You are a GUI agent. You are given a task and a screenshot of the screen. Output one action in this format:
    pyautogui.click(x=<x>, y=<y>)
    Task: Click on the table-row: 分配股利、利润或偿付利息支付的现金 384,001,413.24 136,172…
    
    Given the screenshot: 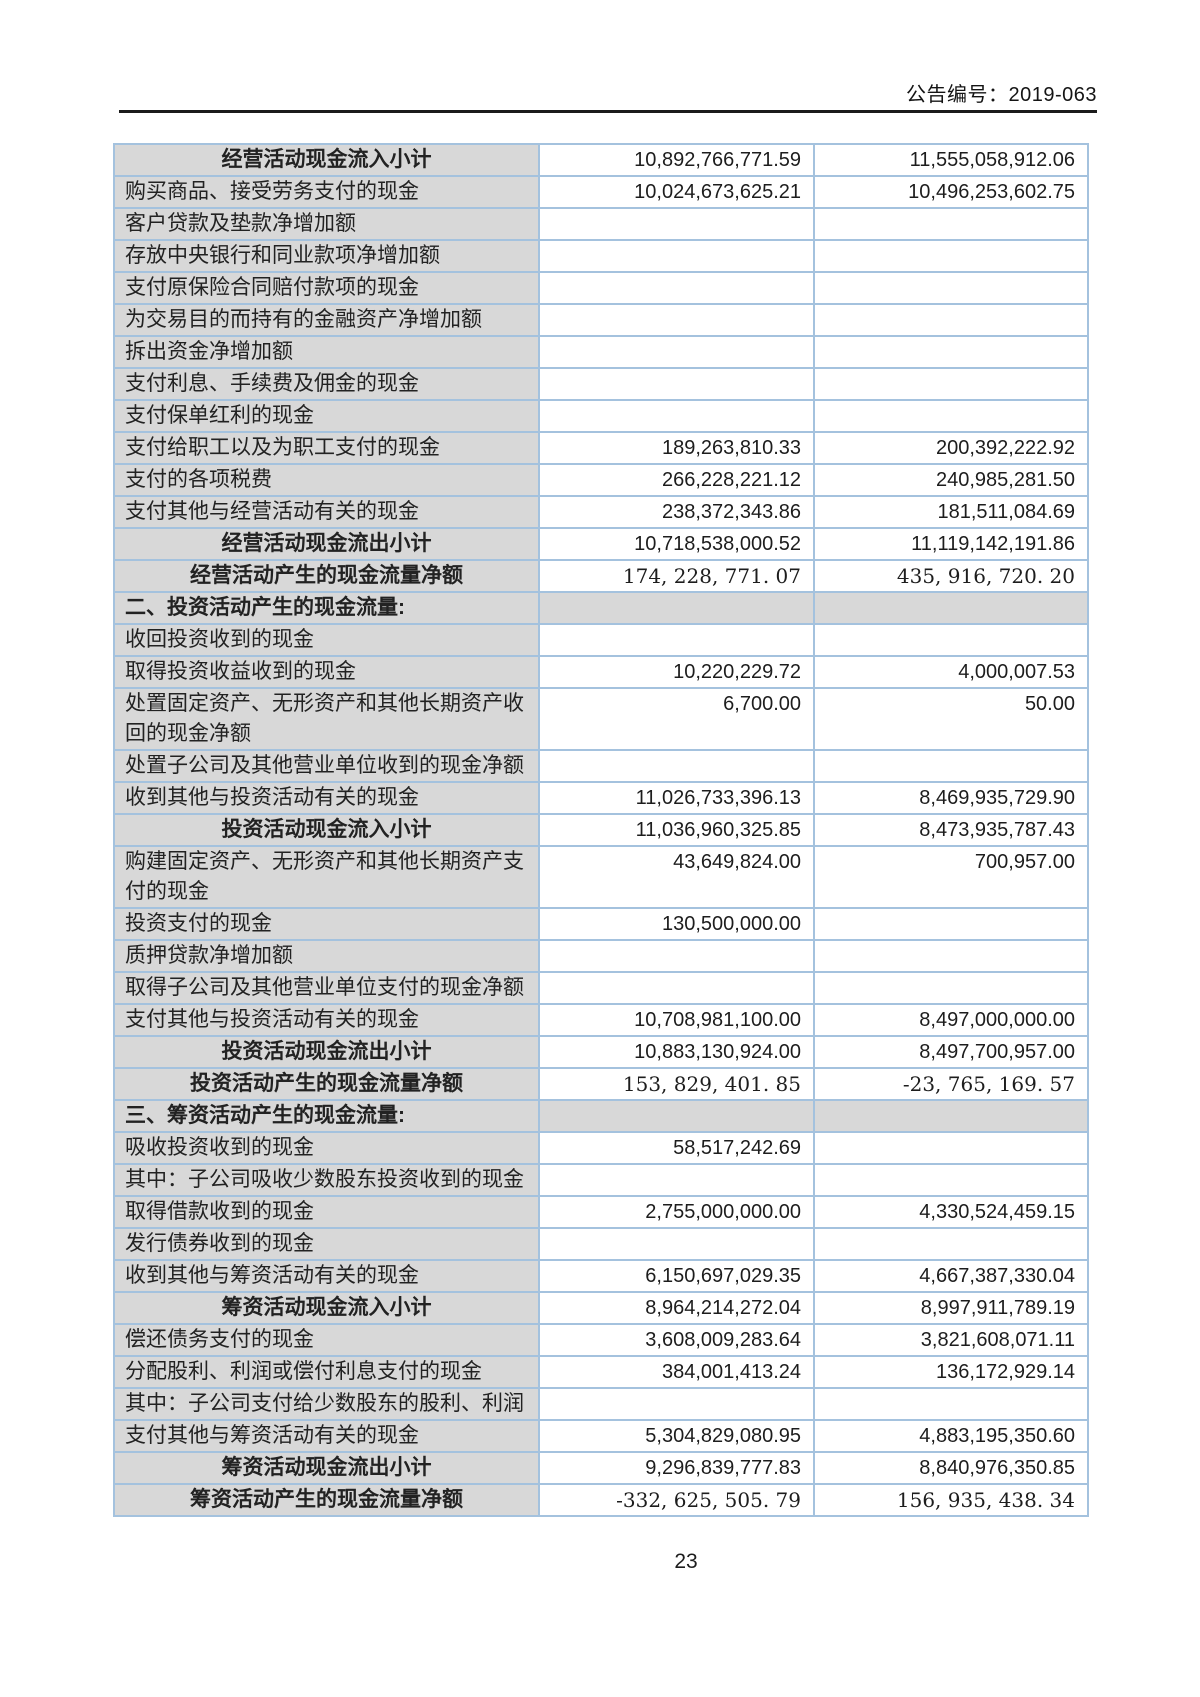 What is the action you would take?
    pyautogui.click(x=601, y=1372)
    